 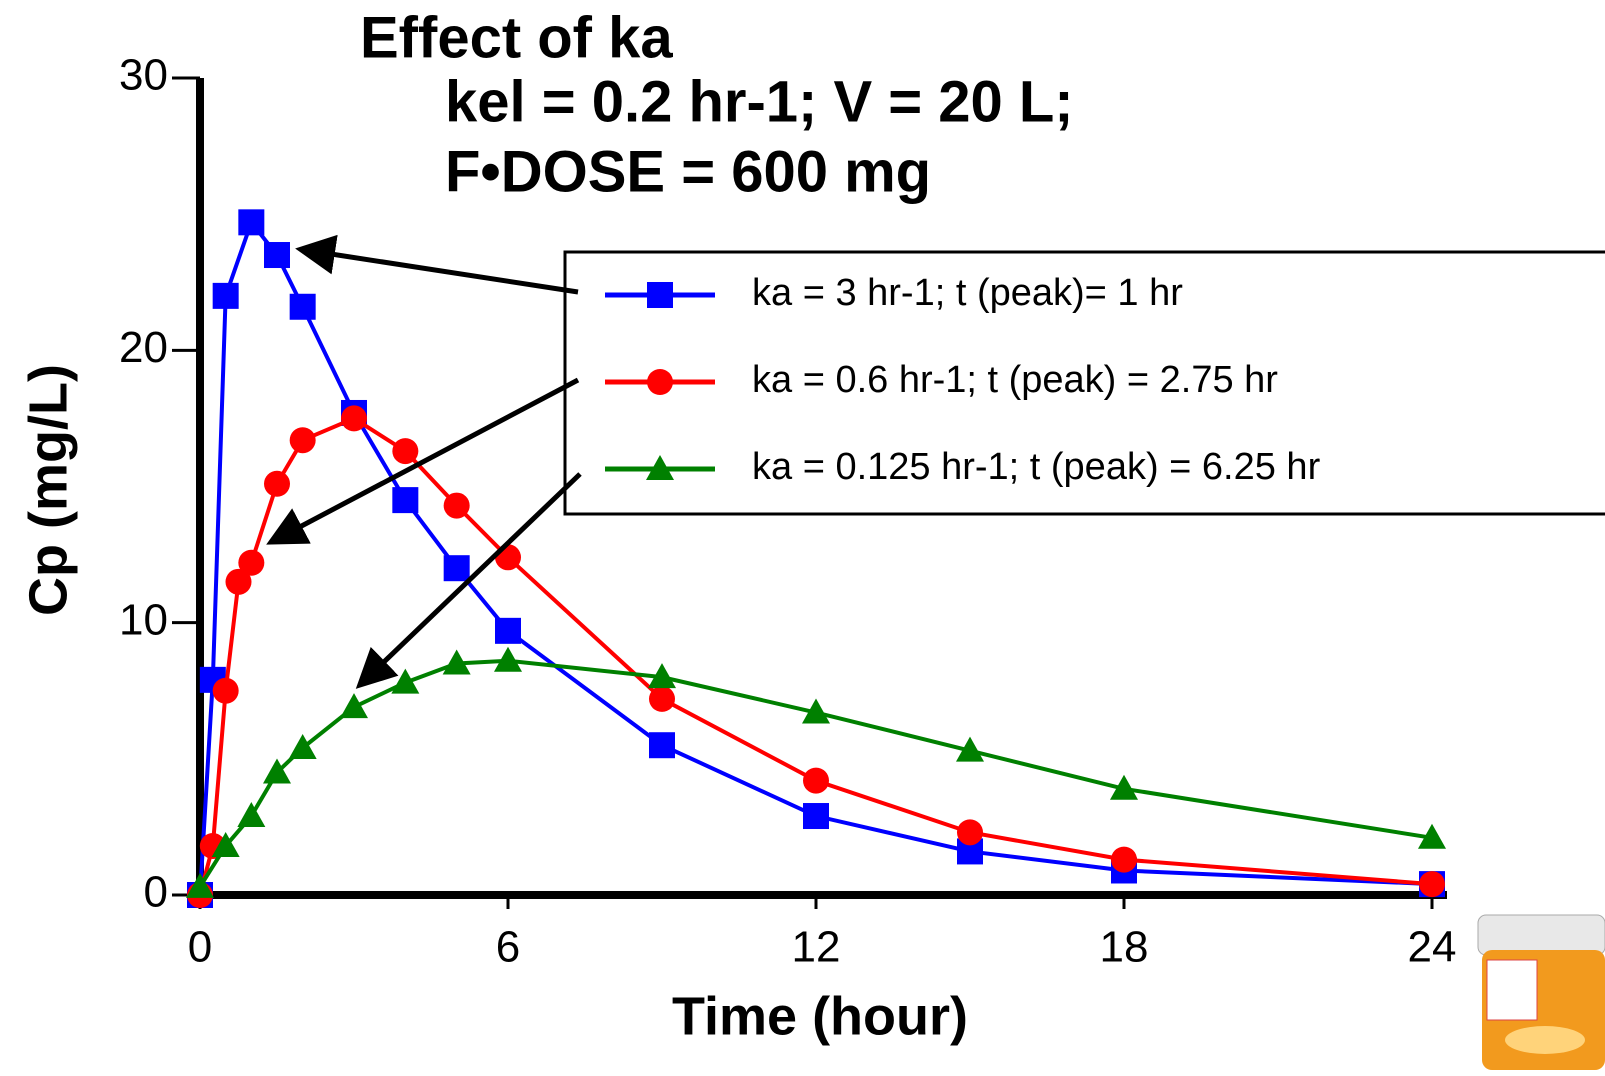 What do you see at coordinates (143, 75) in the screenshot?
I see `y-tick-label: 30` at bounding box center [143, 75].